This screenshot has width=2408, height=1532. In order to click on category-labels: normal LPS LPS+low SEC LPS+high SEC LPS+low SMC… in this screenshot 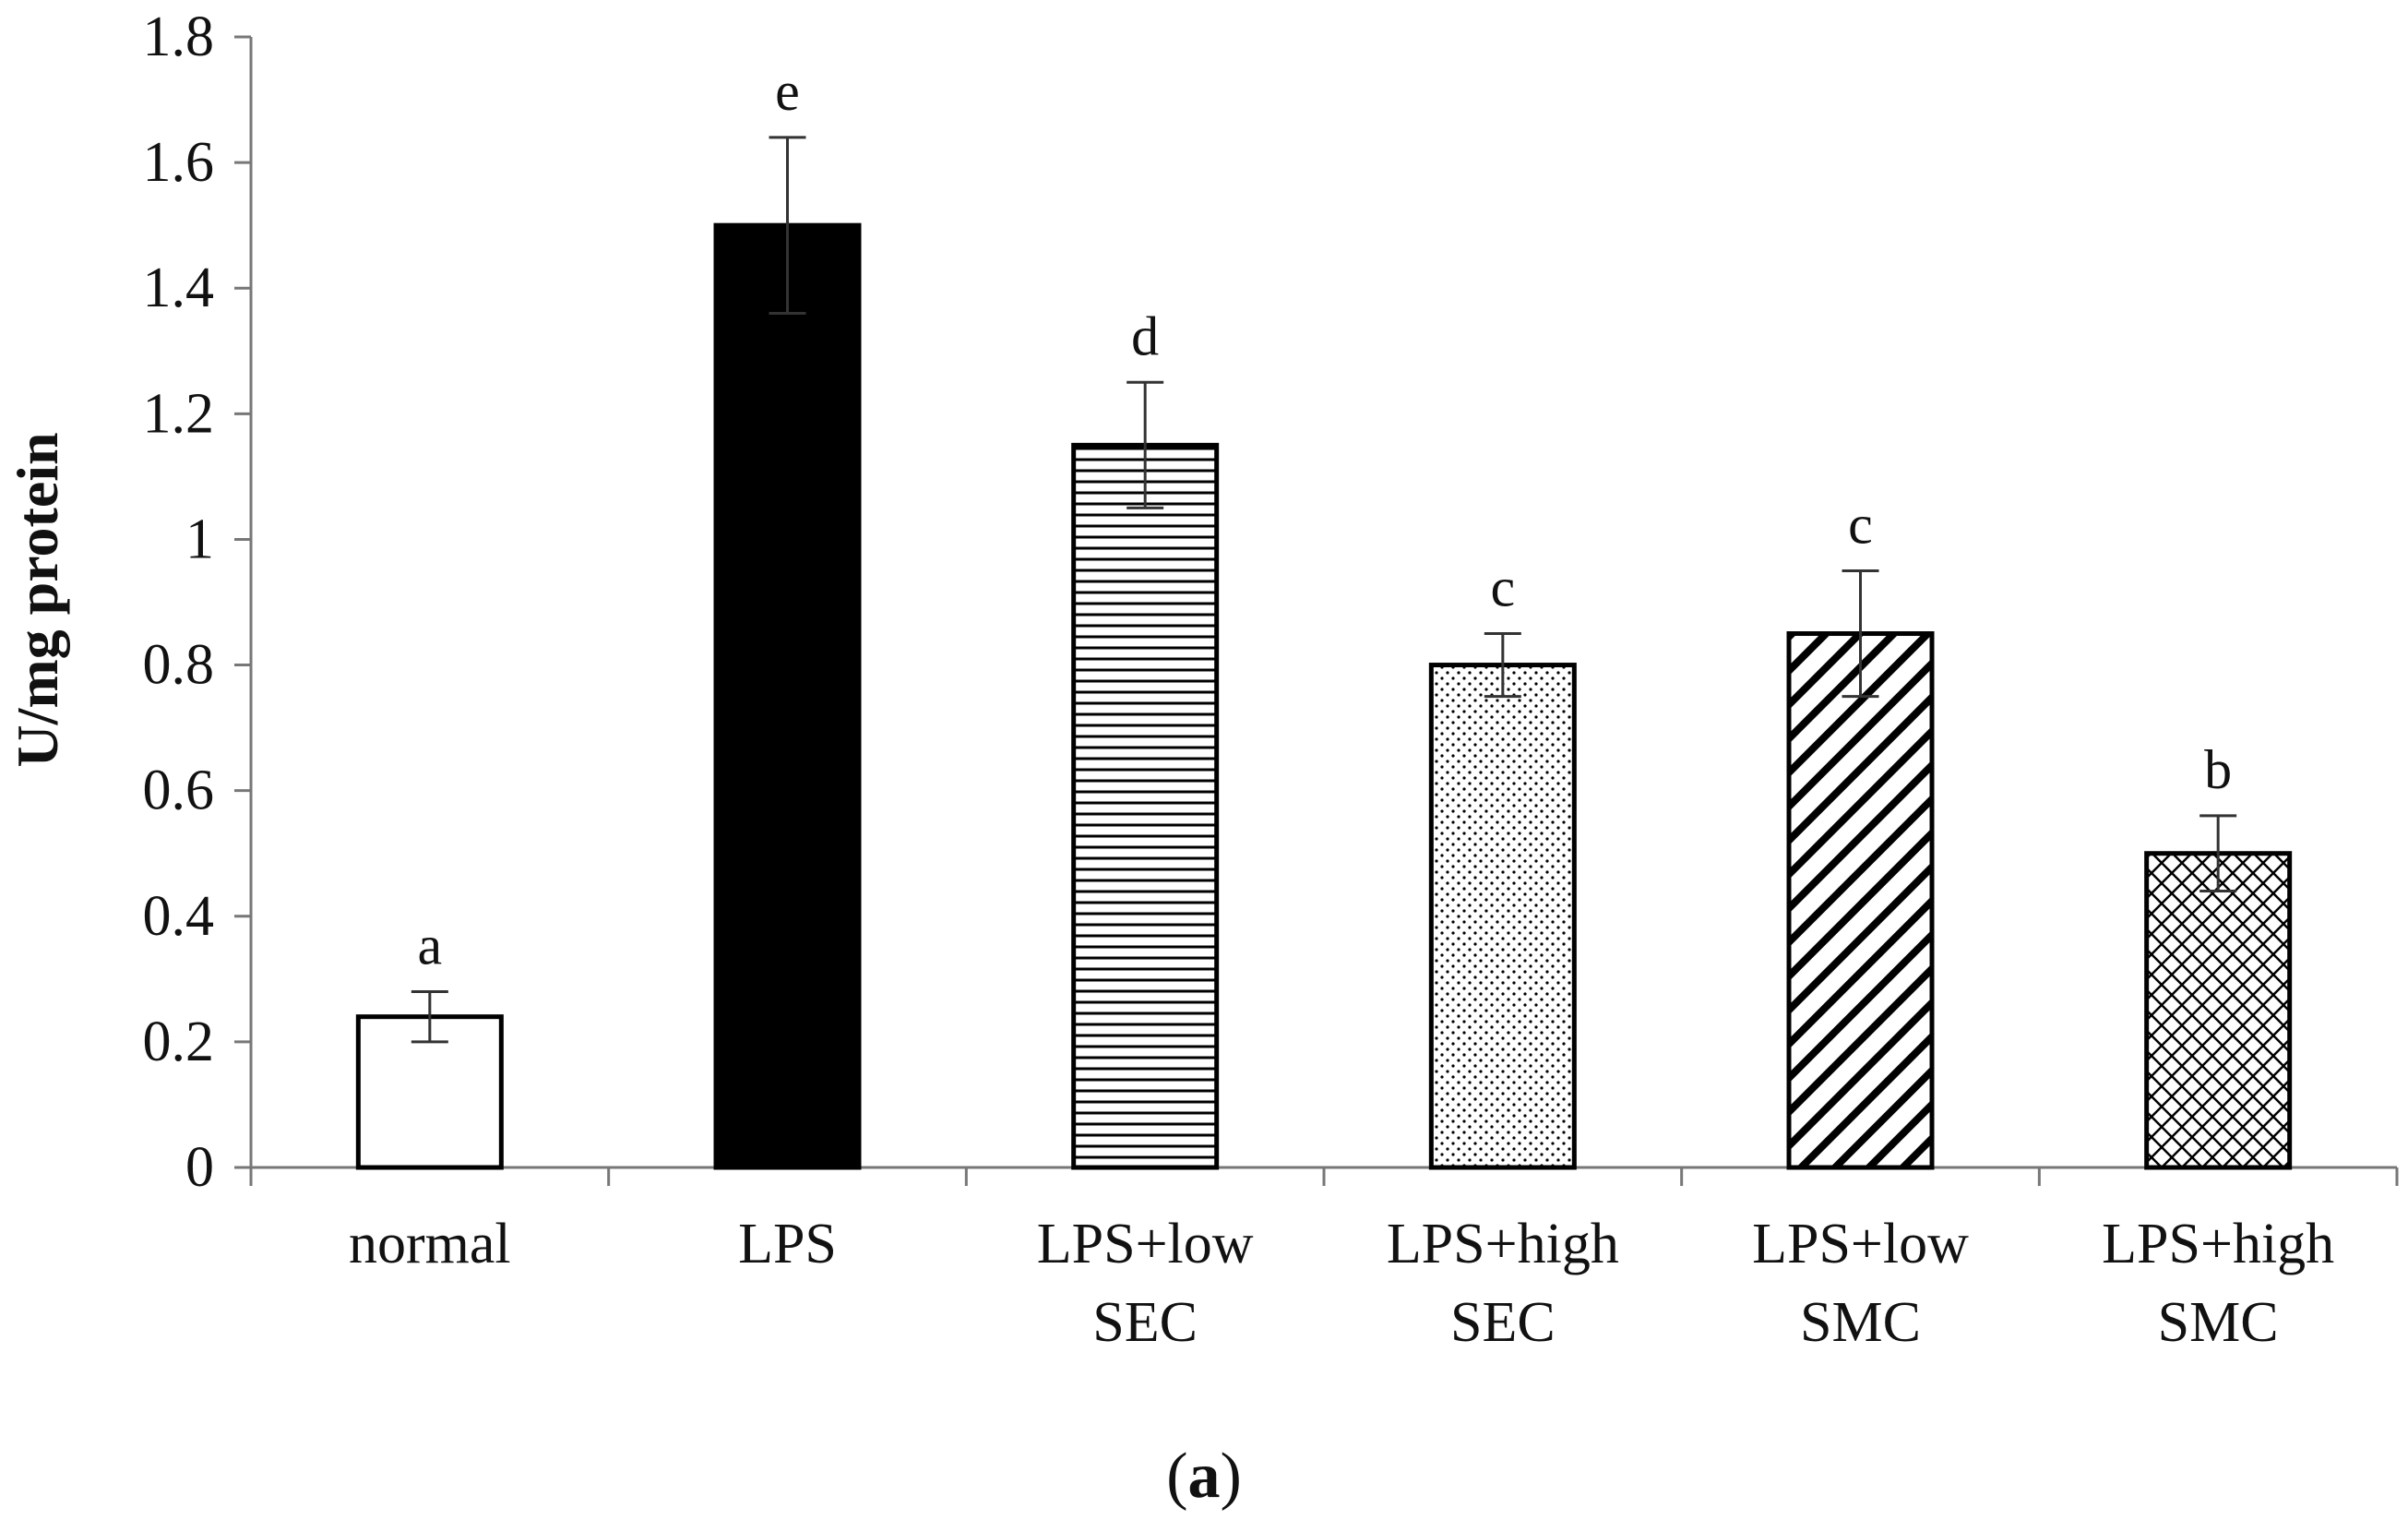, I will do `click(1341, 1283)`.